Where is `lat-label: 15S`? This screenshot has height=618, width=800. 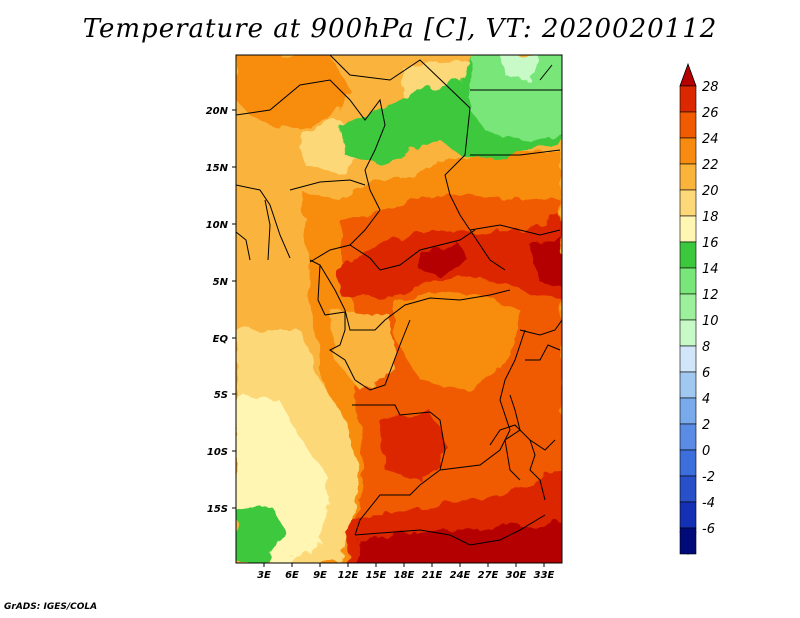 lat-label: 15S is located at coordinates (217, 509).